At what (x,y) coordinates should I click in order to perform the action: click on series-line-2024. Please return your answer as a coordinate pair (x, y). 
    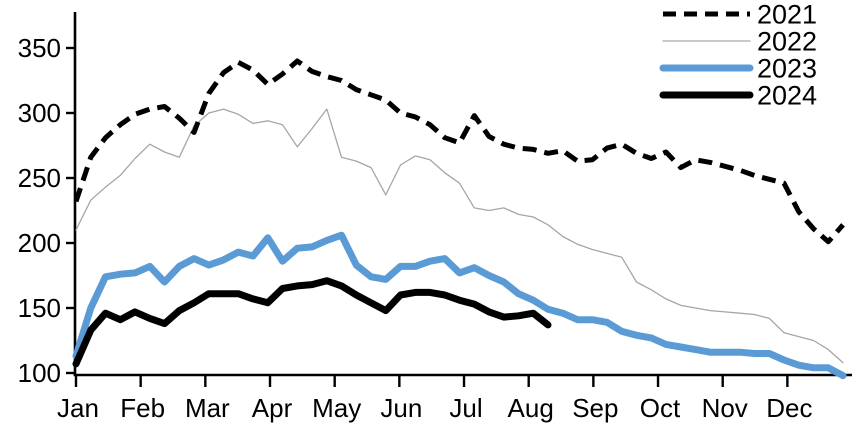
    Looking at the image, I should click on (312, 322).